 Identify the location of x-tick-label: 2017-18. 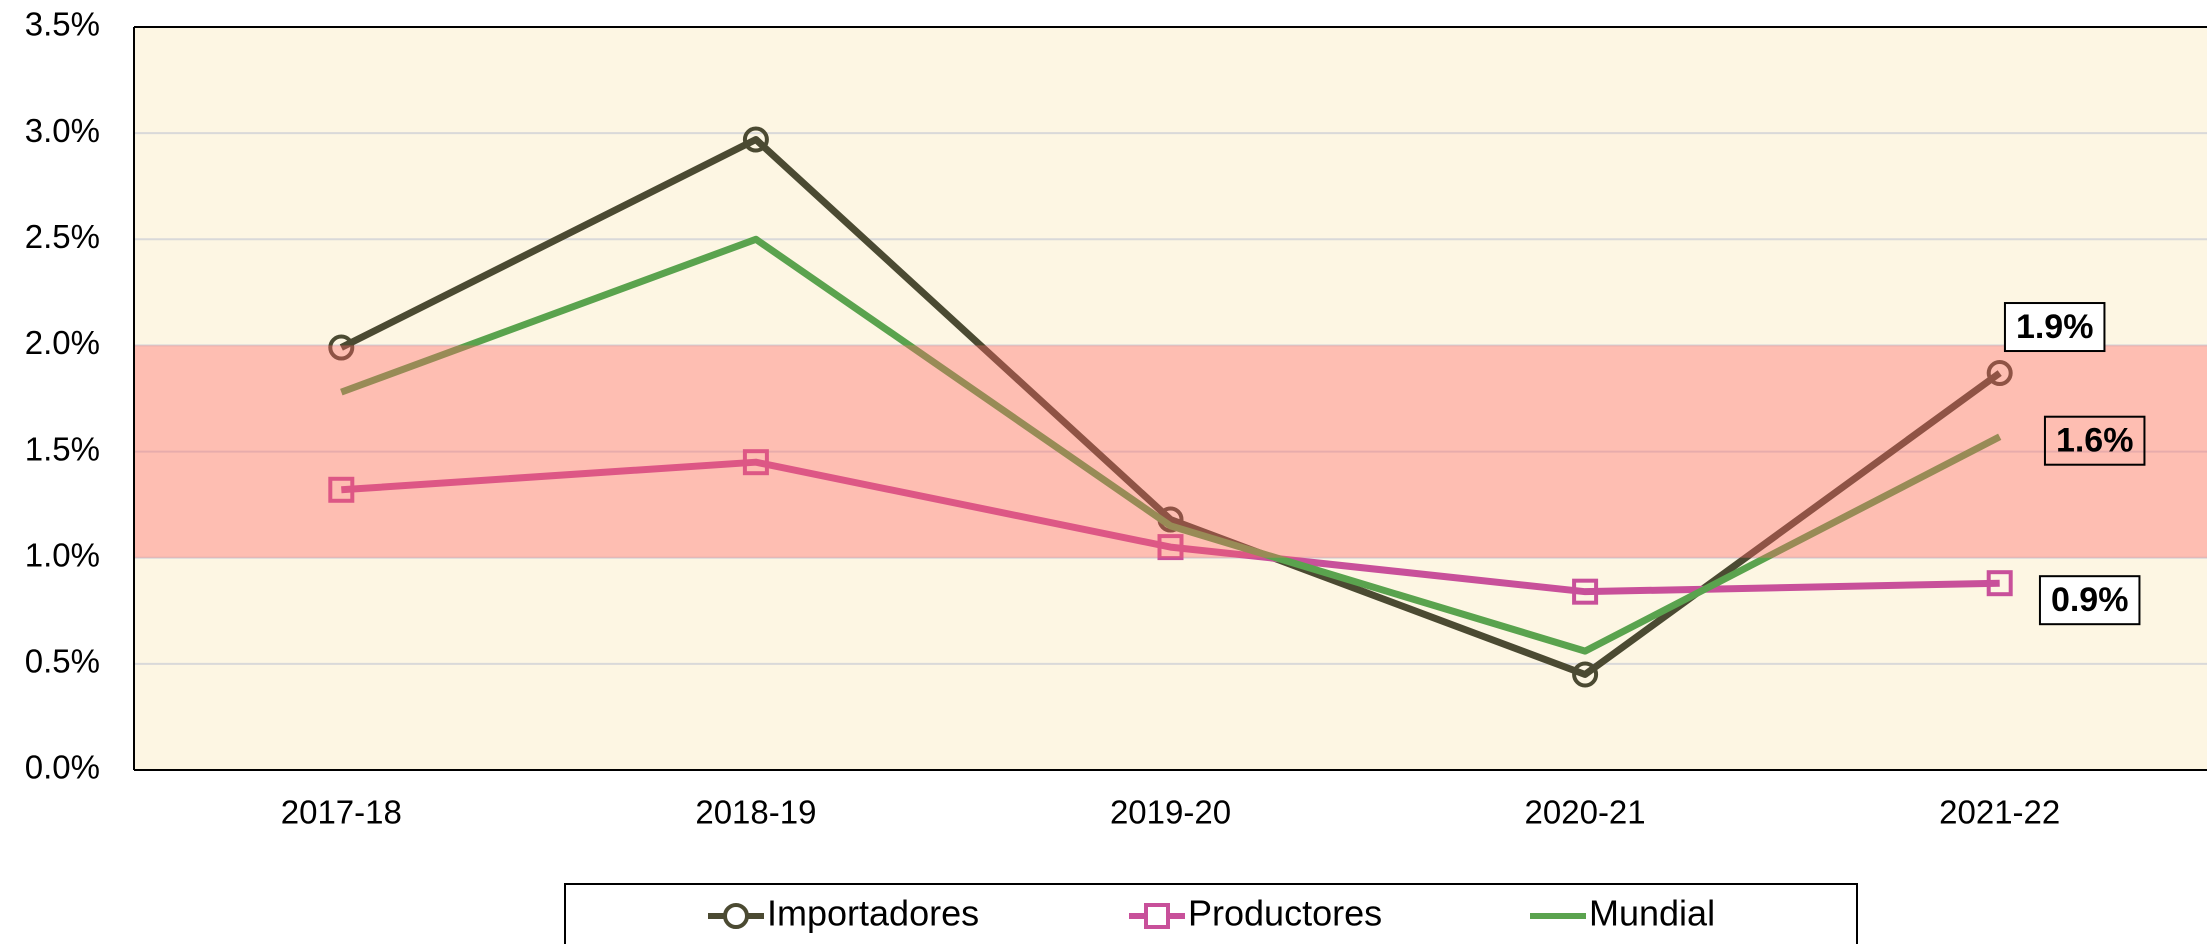
(341, 812).